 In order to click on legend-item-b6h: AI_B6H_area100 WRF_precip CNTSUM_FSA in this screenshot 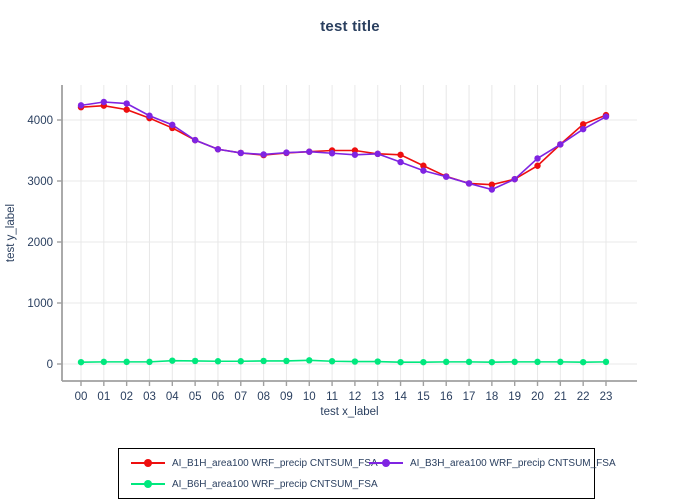, I will do `click(254, 484)`.